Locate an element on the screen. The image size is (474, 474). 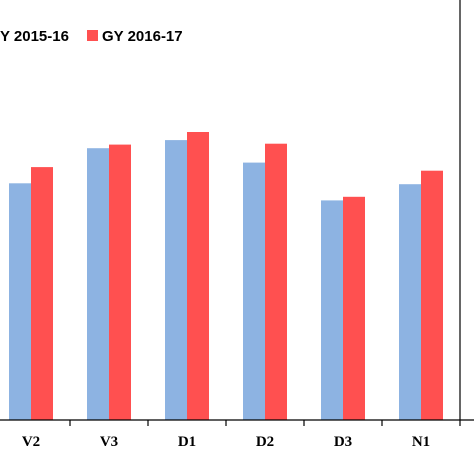
legend-label-series-2: GY 2016-17 is located at coordinates (142, 36).